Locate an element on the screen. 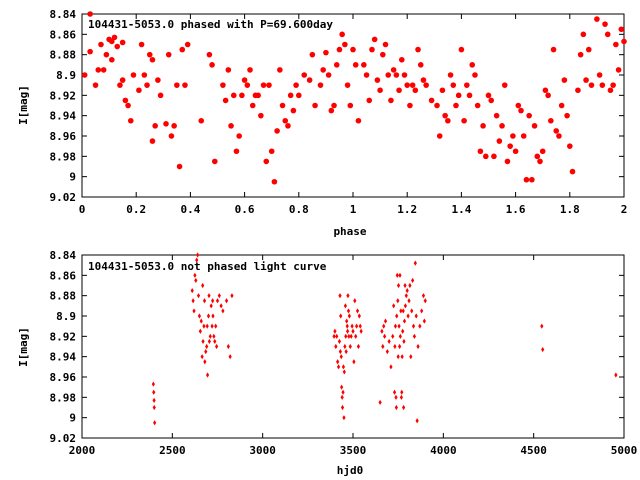  phased-x-tick-label: 0 is located at coordinates (82, 209).